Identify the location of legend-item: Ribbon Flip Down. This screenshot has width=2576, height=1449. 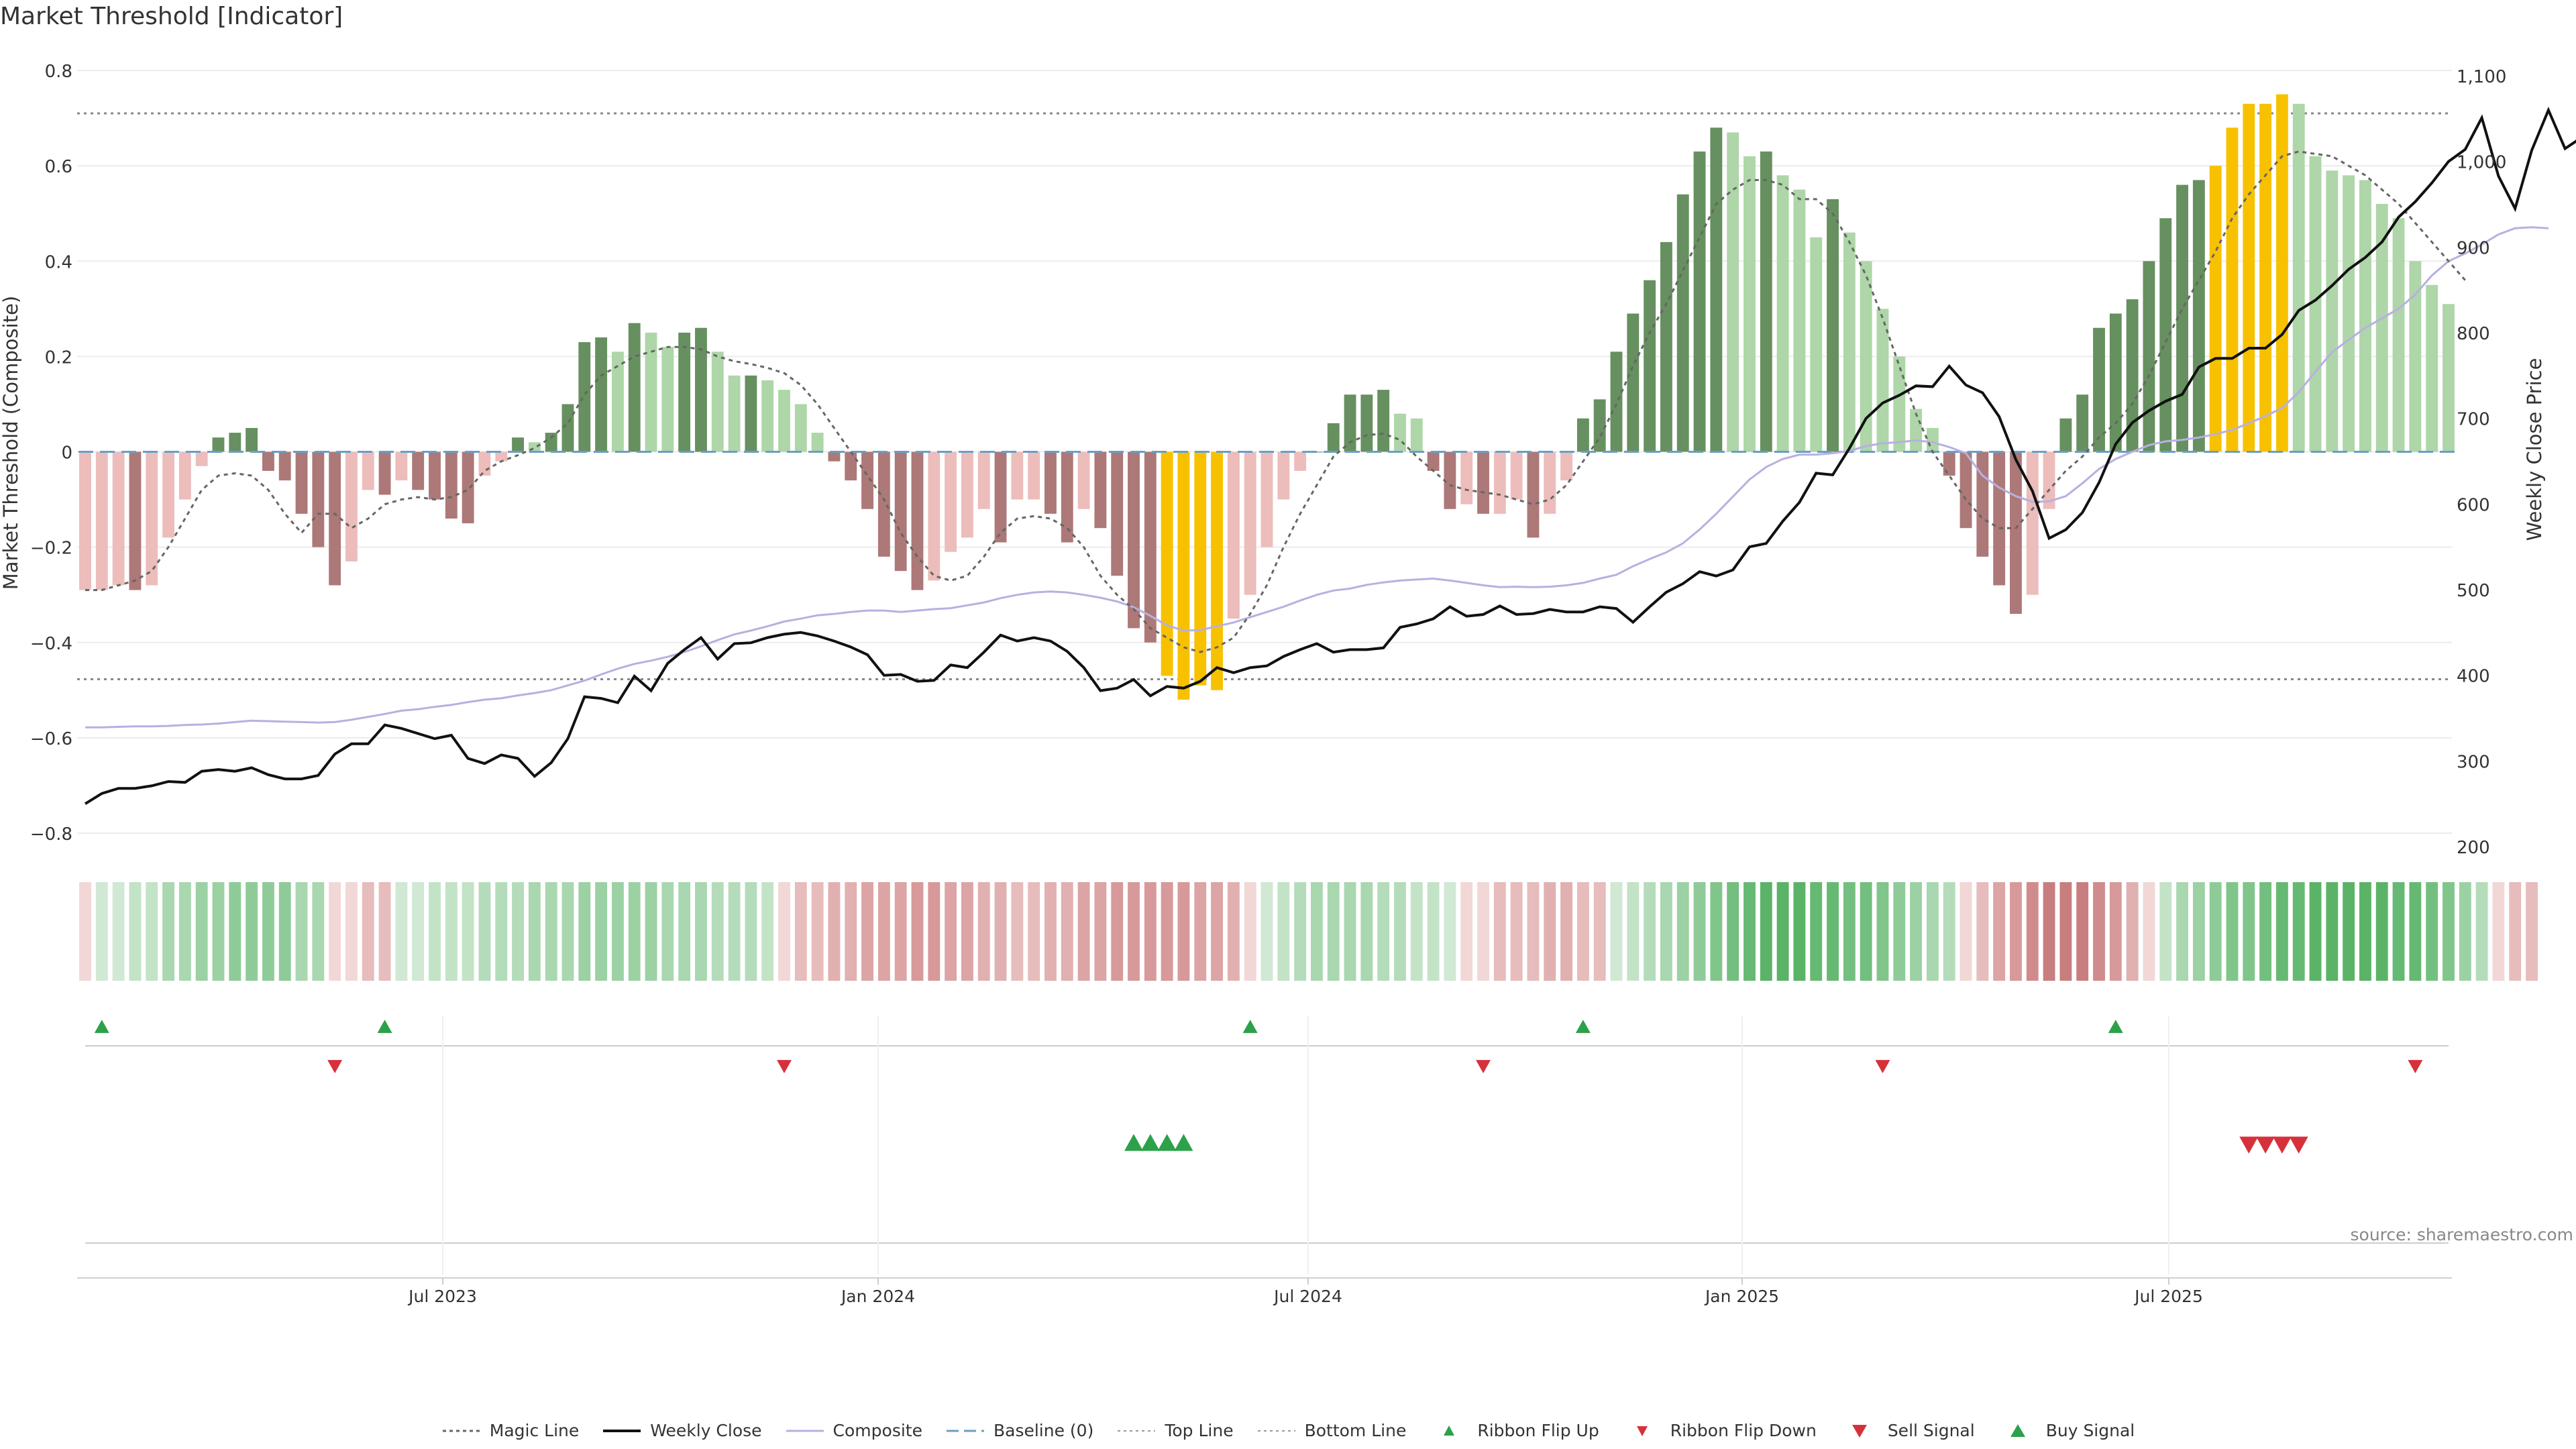
(1719, 1430).